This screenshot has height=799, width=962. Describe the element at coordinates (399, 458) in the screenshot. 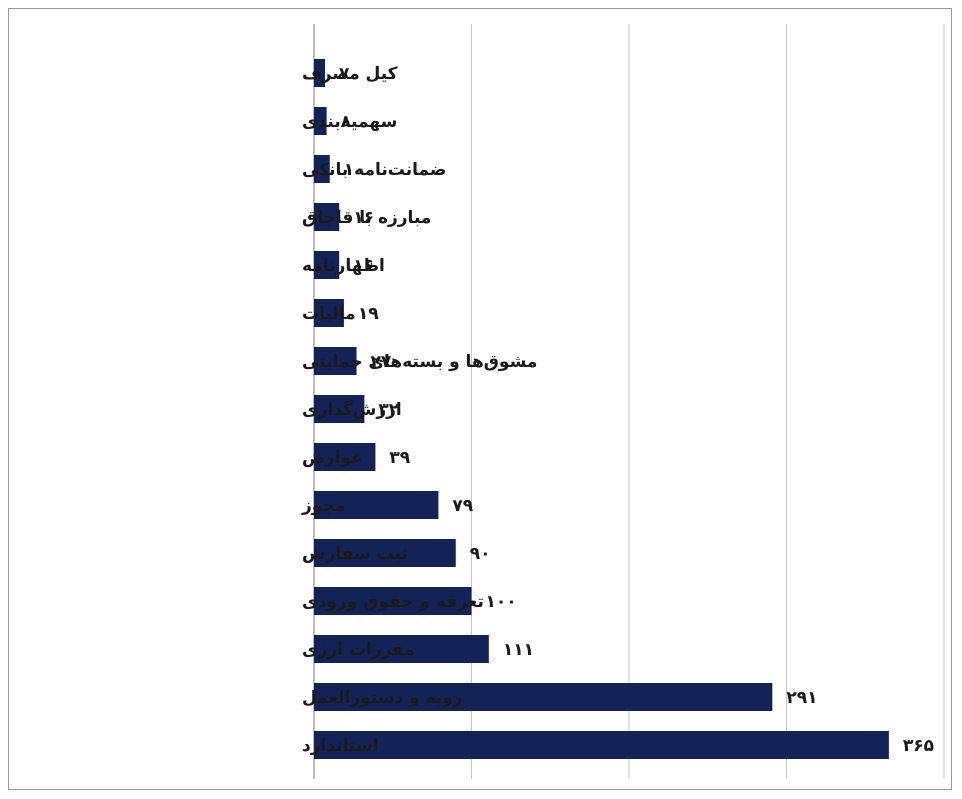

I see `value-label: ۳۹` at that location.